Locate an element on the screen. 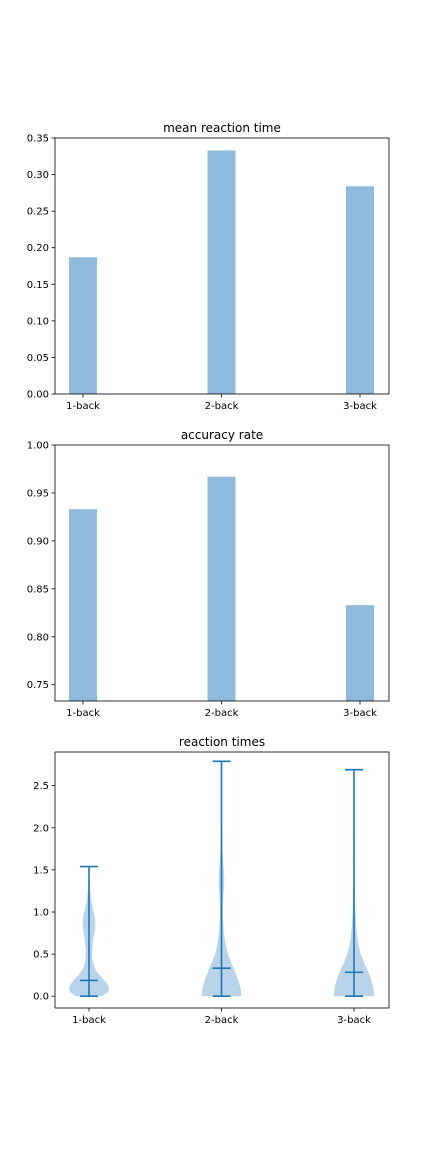 The width and height of the screenshot is (432, 1152). y-tick-label: 0.5 is located at coordinates (41, 955).